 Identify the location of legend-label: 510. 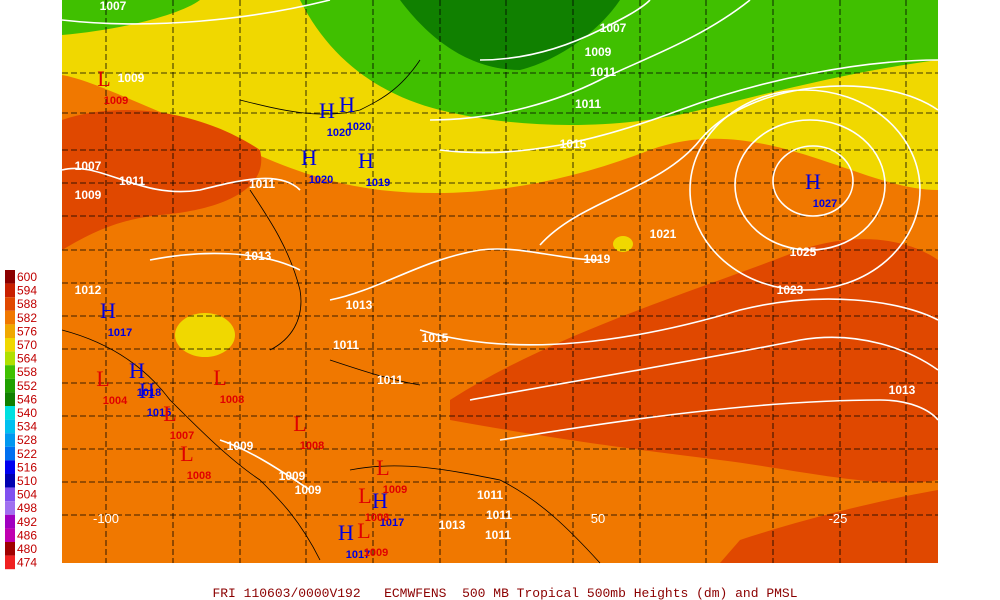
(27, 481).